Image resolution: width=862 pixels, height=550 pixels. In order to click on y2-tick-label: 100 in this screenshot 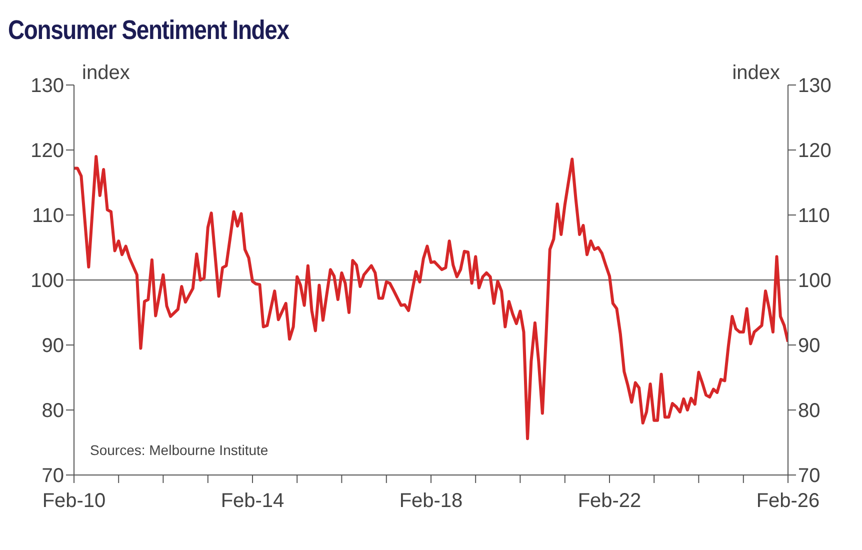, I will do `click(815, 281)`.